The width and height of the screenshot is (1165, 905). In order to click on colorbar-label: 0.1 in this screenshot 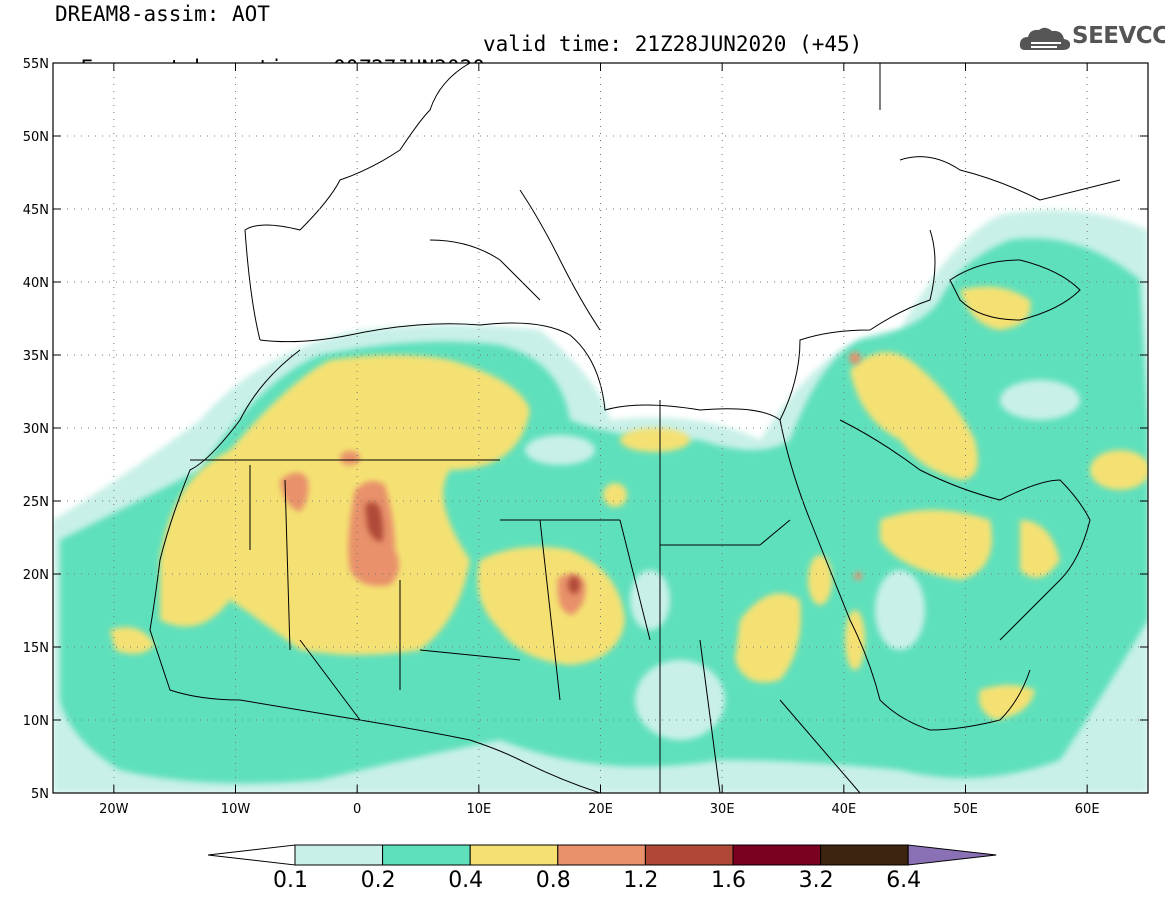, I will do `click(290, 880)`.